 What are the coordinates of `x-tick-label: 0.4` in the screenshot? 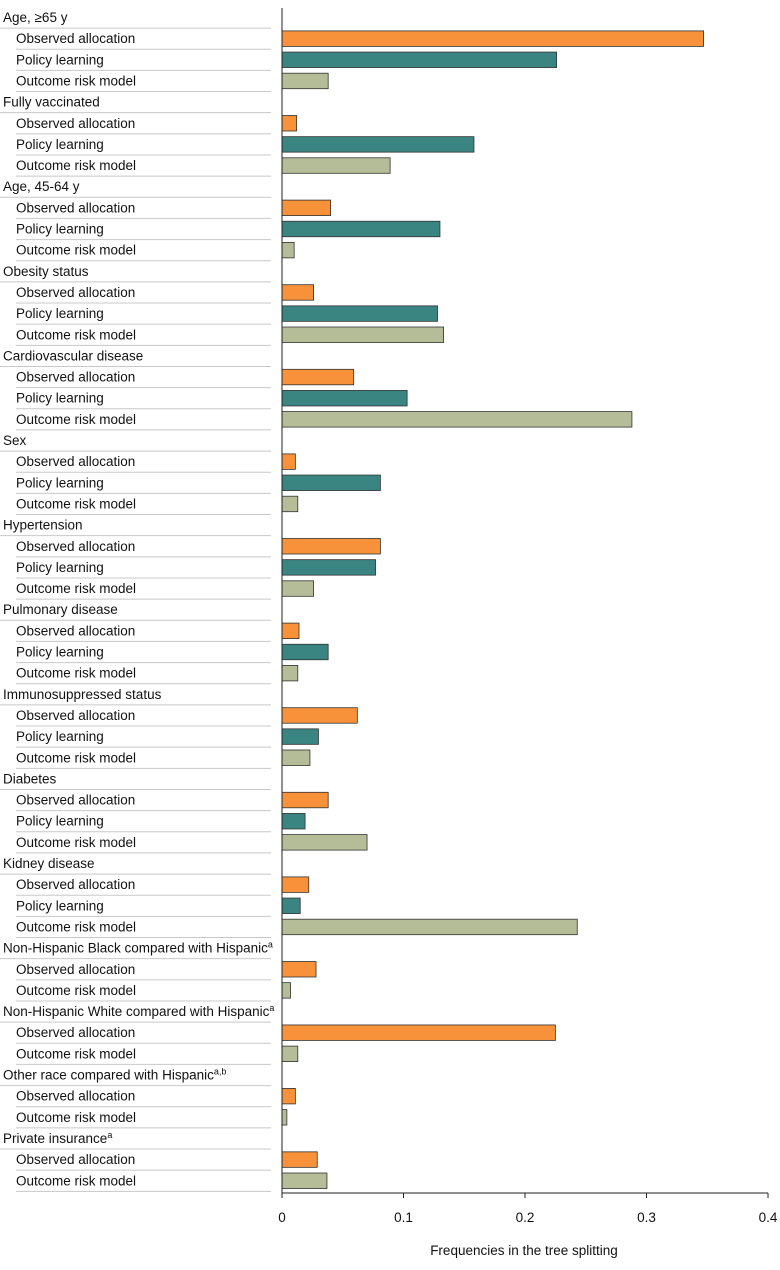 It's located at (768, 1217).